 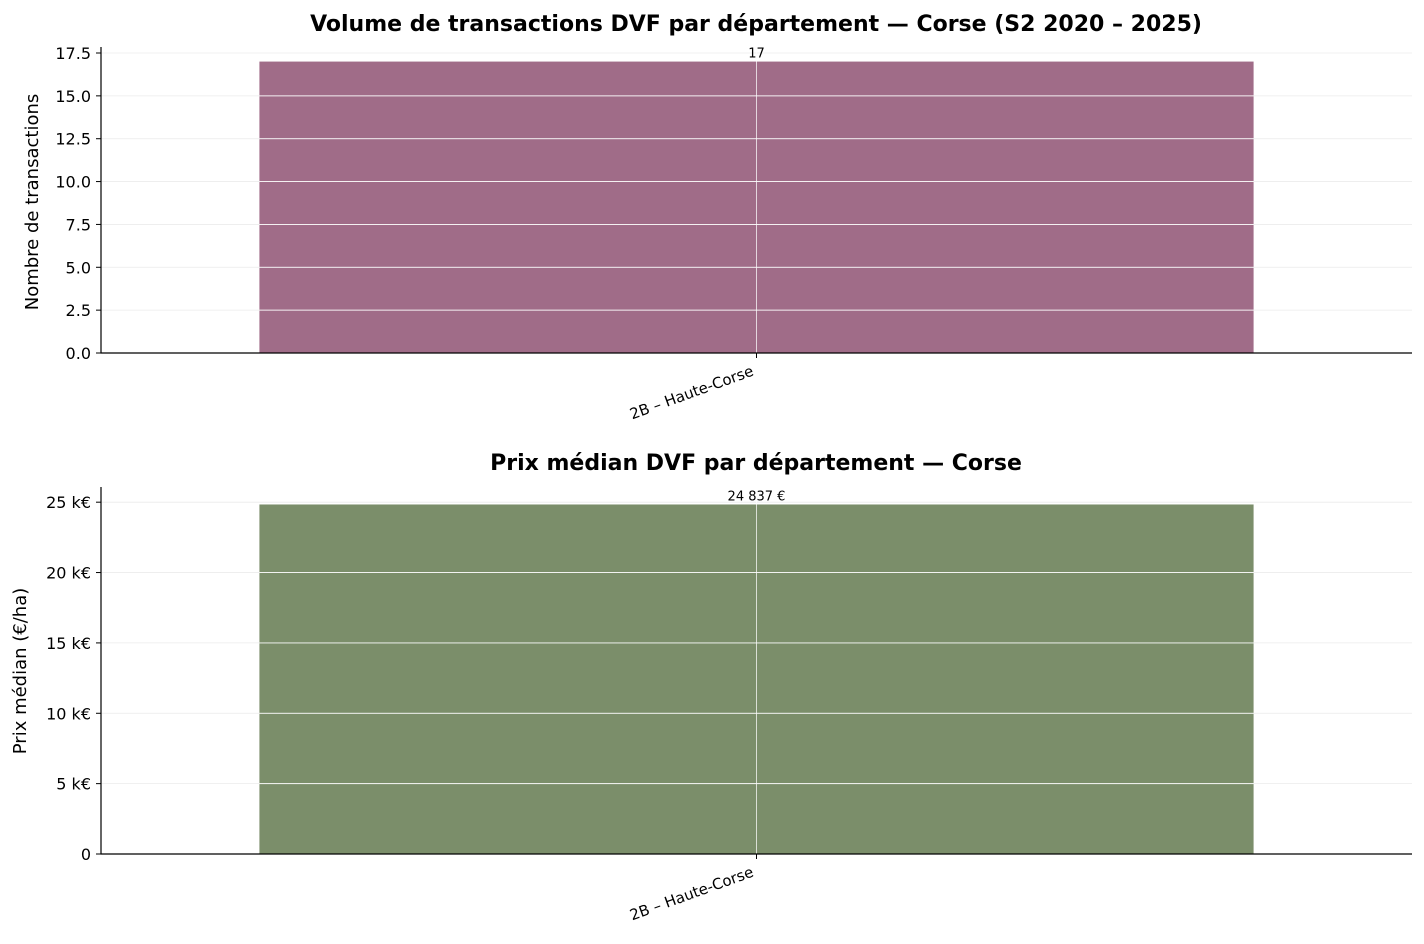 What do you see at coordinates (78, 353) in the screenshot?
I see `y-tick-label: 0.0` at bounding box center [78, 353].